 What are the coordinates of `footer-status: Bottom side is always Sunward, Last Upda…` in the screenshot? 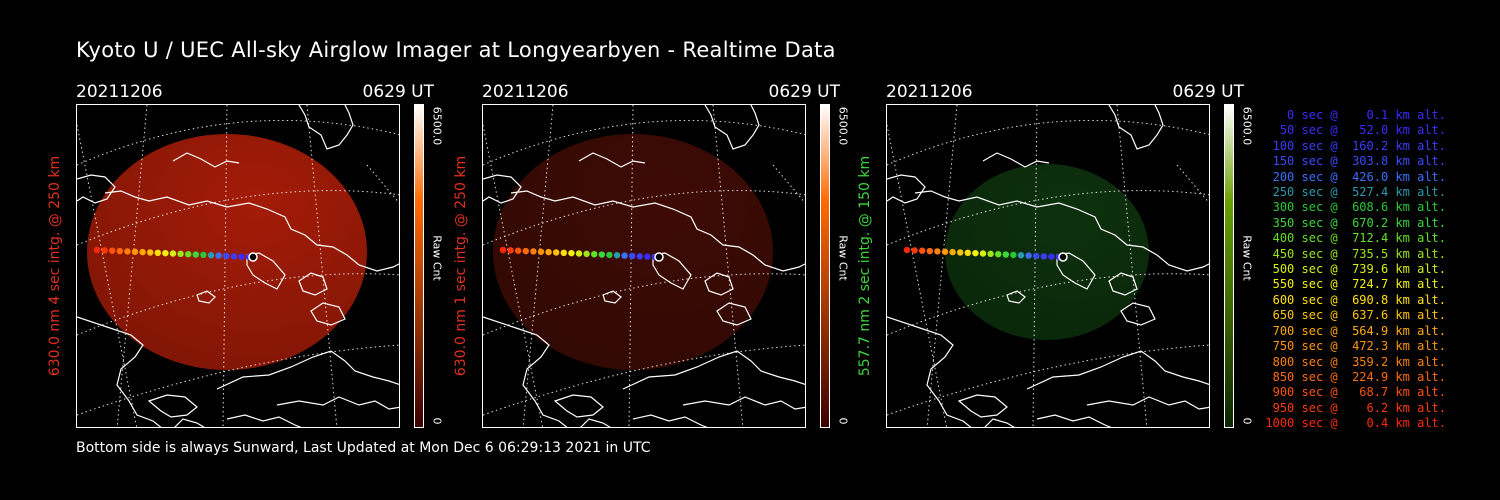 It's located at (363, 448).